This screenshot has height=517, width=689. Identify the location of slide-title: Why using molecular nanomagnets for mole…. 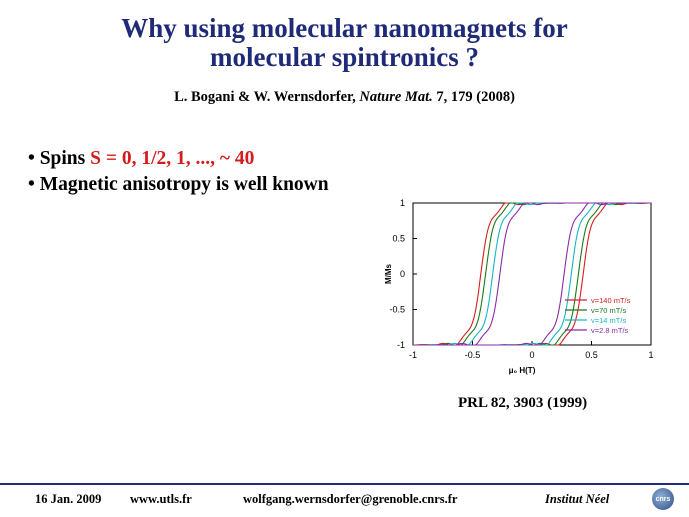
(344, 43).